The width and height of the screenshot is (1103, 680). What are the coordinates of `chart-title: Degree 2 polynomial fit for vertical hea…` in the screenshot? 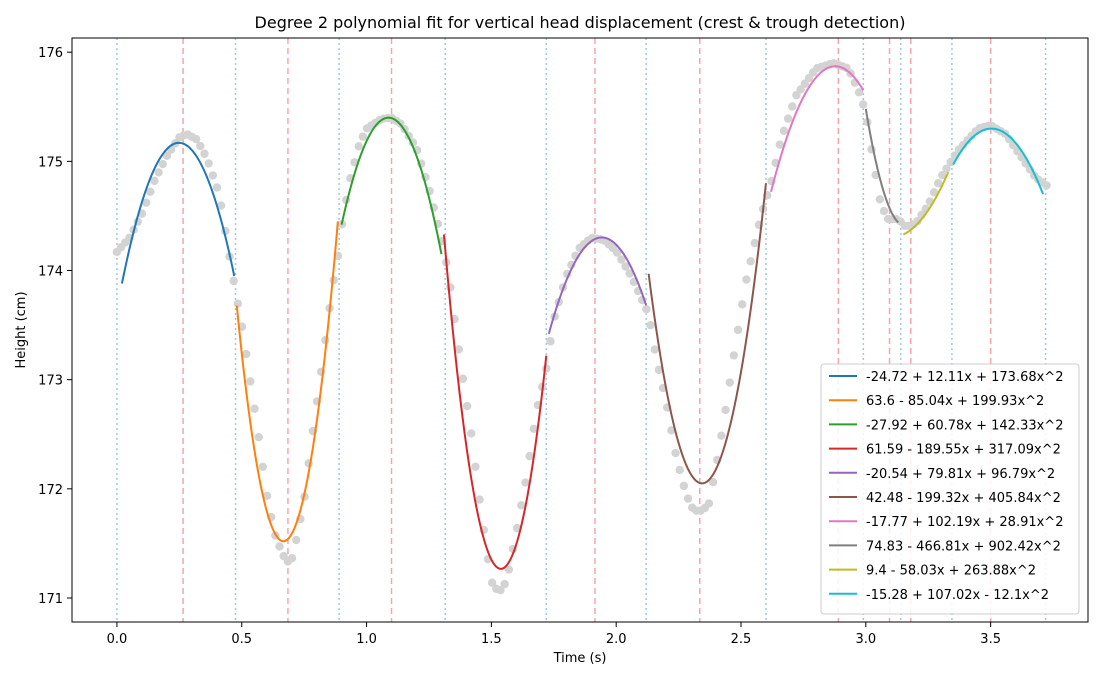 It's located at (580, 22).